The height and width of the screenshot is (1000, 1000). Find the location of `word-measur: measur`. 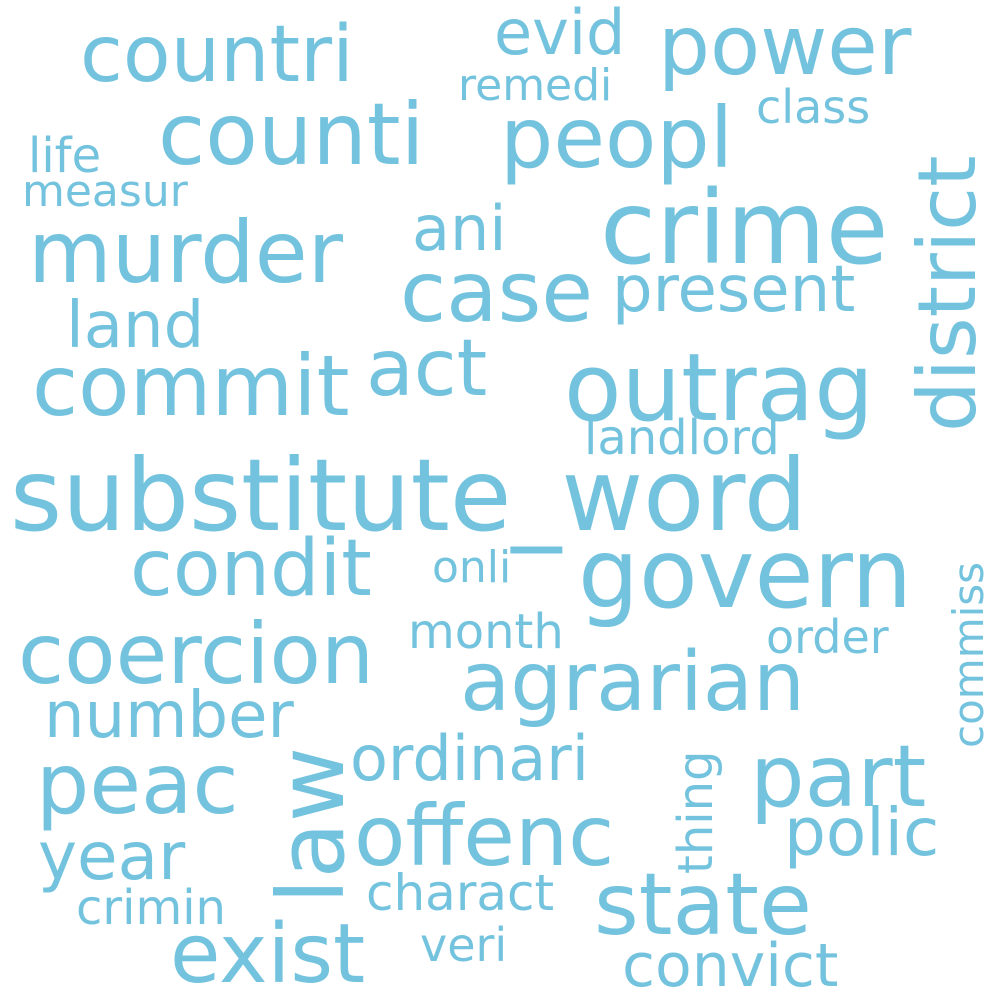

word-measur: measur is located at coordinates (105, 191).